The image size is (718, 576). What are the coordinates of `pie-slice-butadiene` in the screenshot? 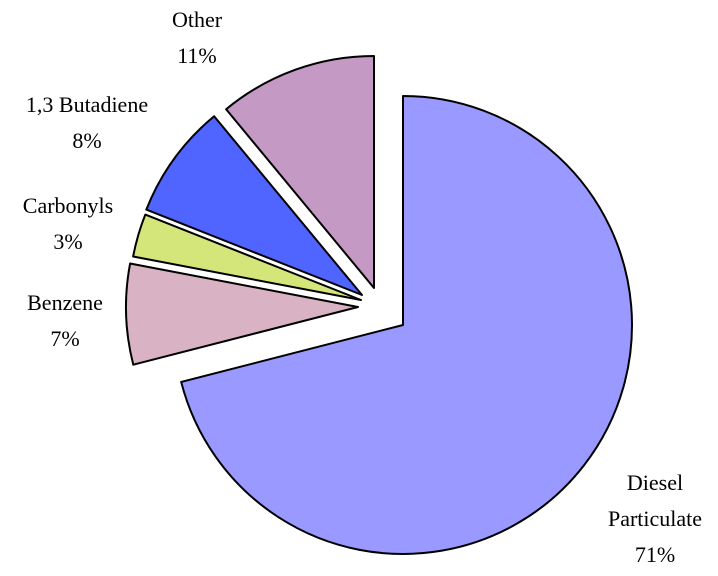 It's located at (254, 205).